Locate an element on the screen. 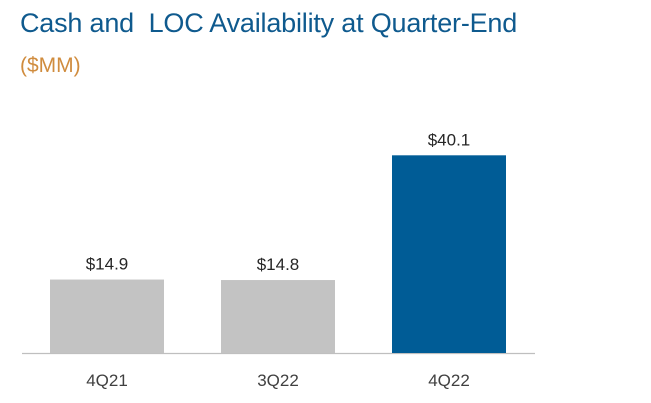 The height and width of the screenshot is (403, 651). x-tick-label-4q22: 4Q22 is located at coordinates (449, 380).